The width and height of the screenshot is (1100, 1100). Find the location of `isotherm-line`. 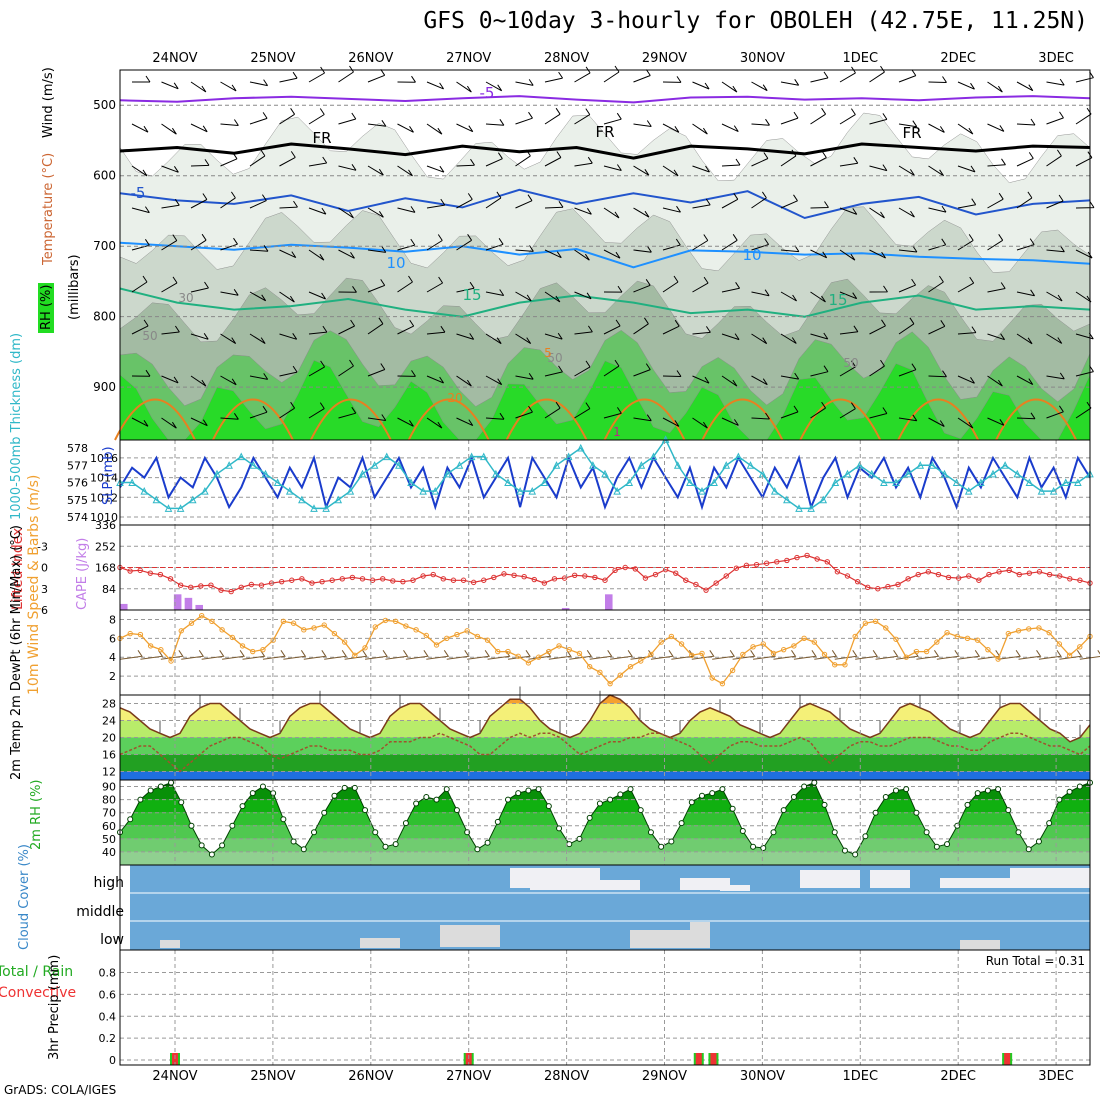

isotherm-line is located at coordinates (605, 255).